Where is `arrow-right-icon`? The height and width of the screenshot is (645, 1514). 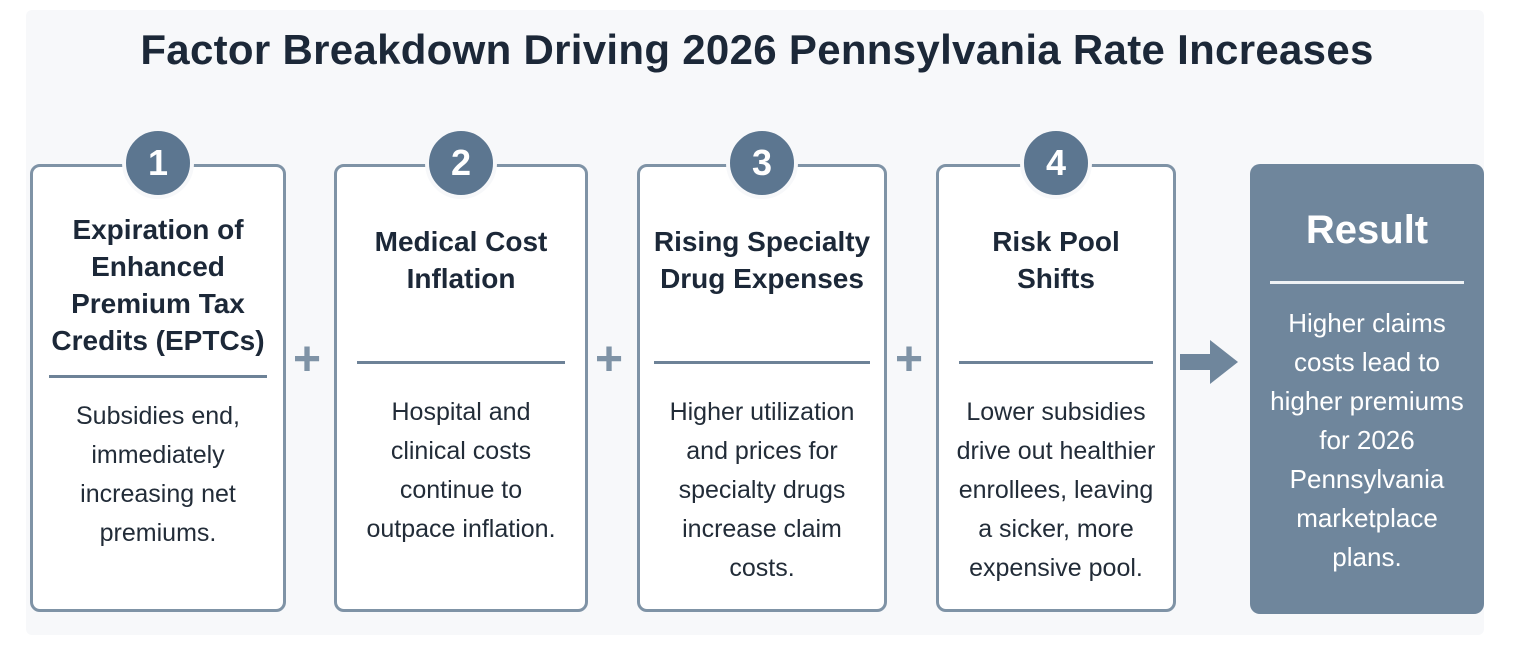 arrow-right-icon is located at coordinates (1209, 362).